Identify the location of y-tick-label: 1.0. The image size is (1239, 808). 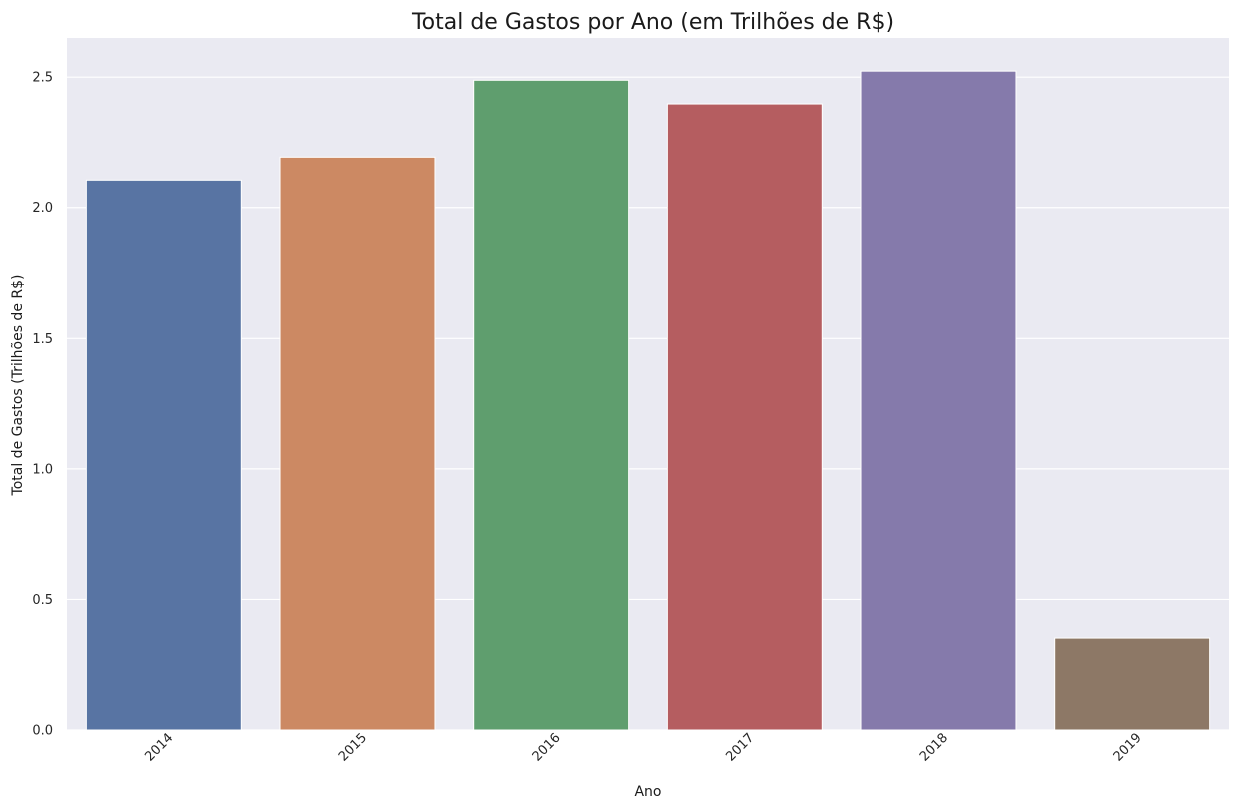
(42, 469).